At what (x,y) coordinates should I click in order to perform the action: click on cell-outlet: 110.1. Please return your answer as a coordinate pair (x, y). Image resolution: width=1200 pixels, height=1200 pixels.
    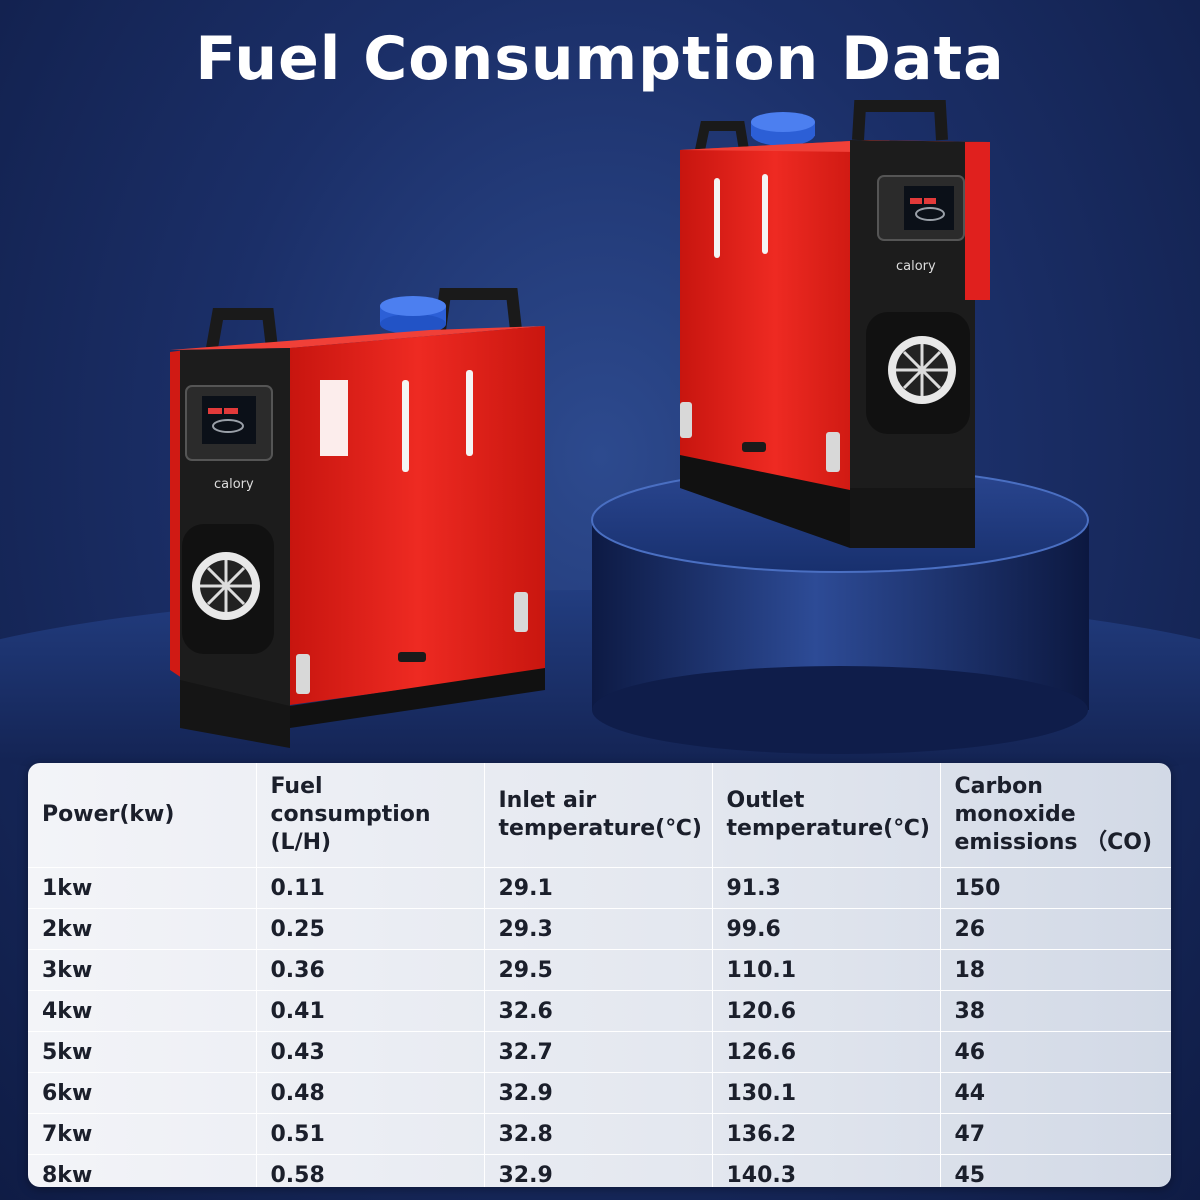
    Looking at the image, I should click on (826, 970).